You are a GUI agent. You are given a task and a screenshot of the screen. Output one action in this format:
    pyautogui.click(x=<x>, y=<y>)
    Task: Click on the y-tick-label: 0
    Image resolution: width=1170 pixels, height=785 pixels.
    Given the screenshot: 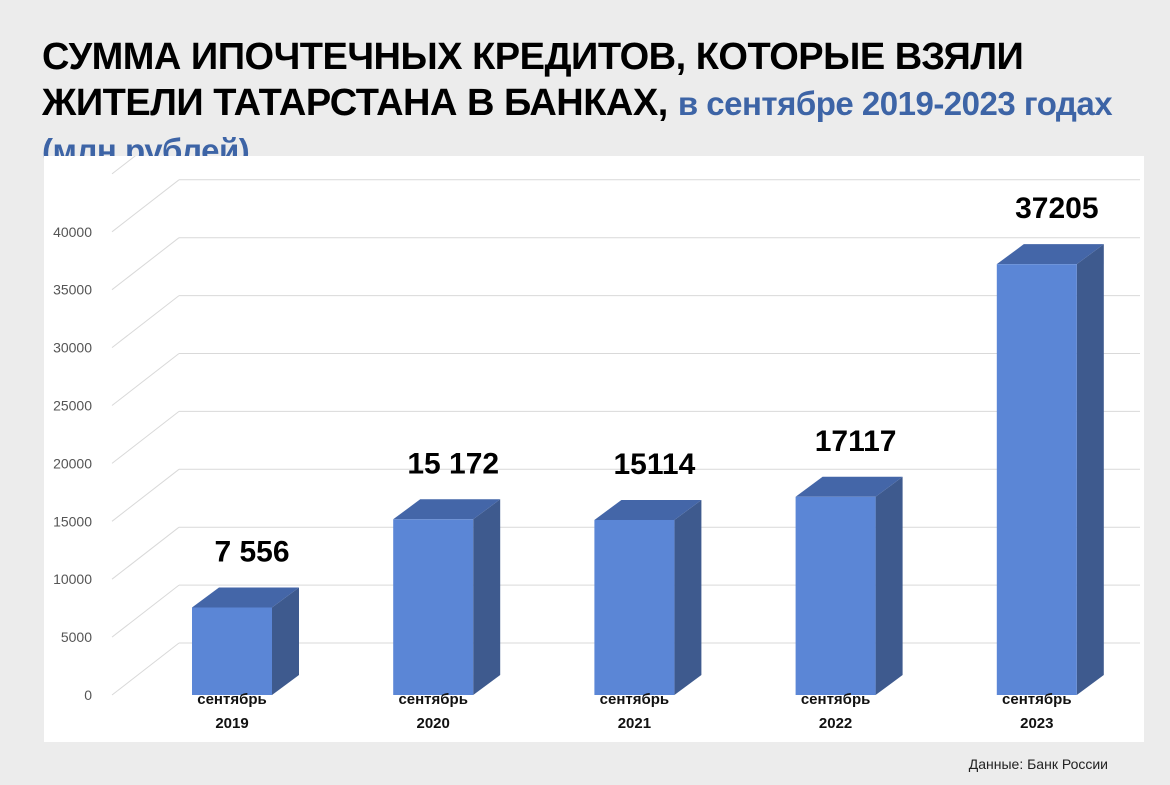 What is the action you would take?
    pyautogui.click(x=88, y=695)
    